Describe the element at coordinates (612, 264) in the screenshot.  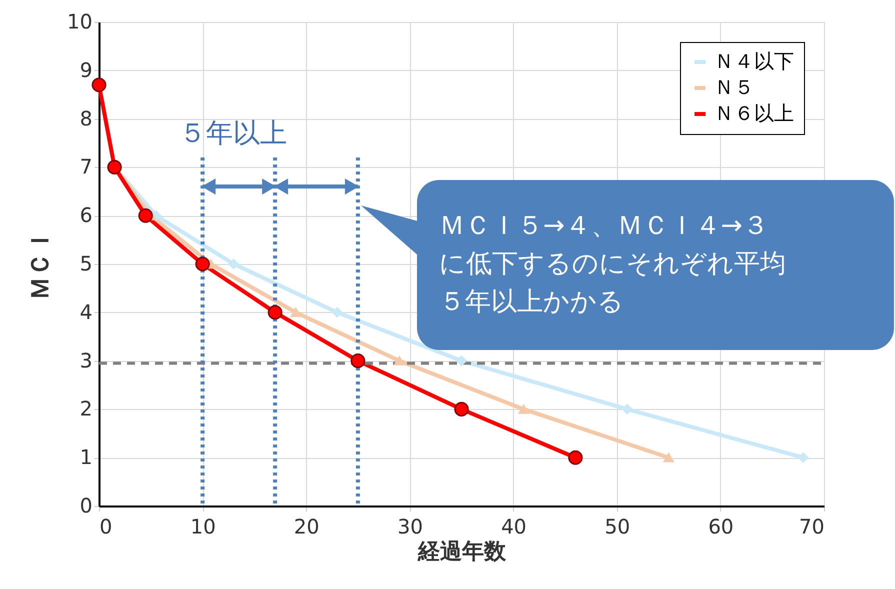
I see `annotation: ＭＣＩ５→４、ＭＣＩ４→３に低下するのにそれぞれ平均５年以上かかる` at that location.